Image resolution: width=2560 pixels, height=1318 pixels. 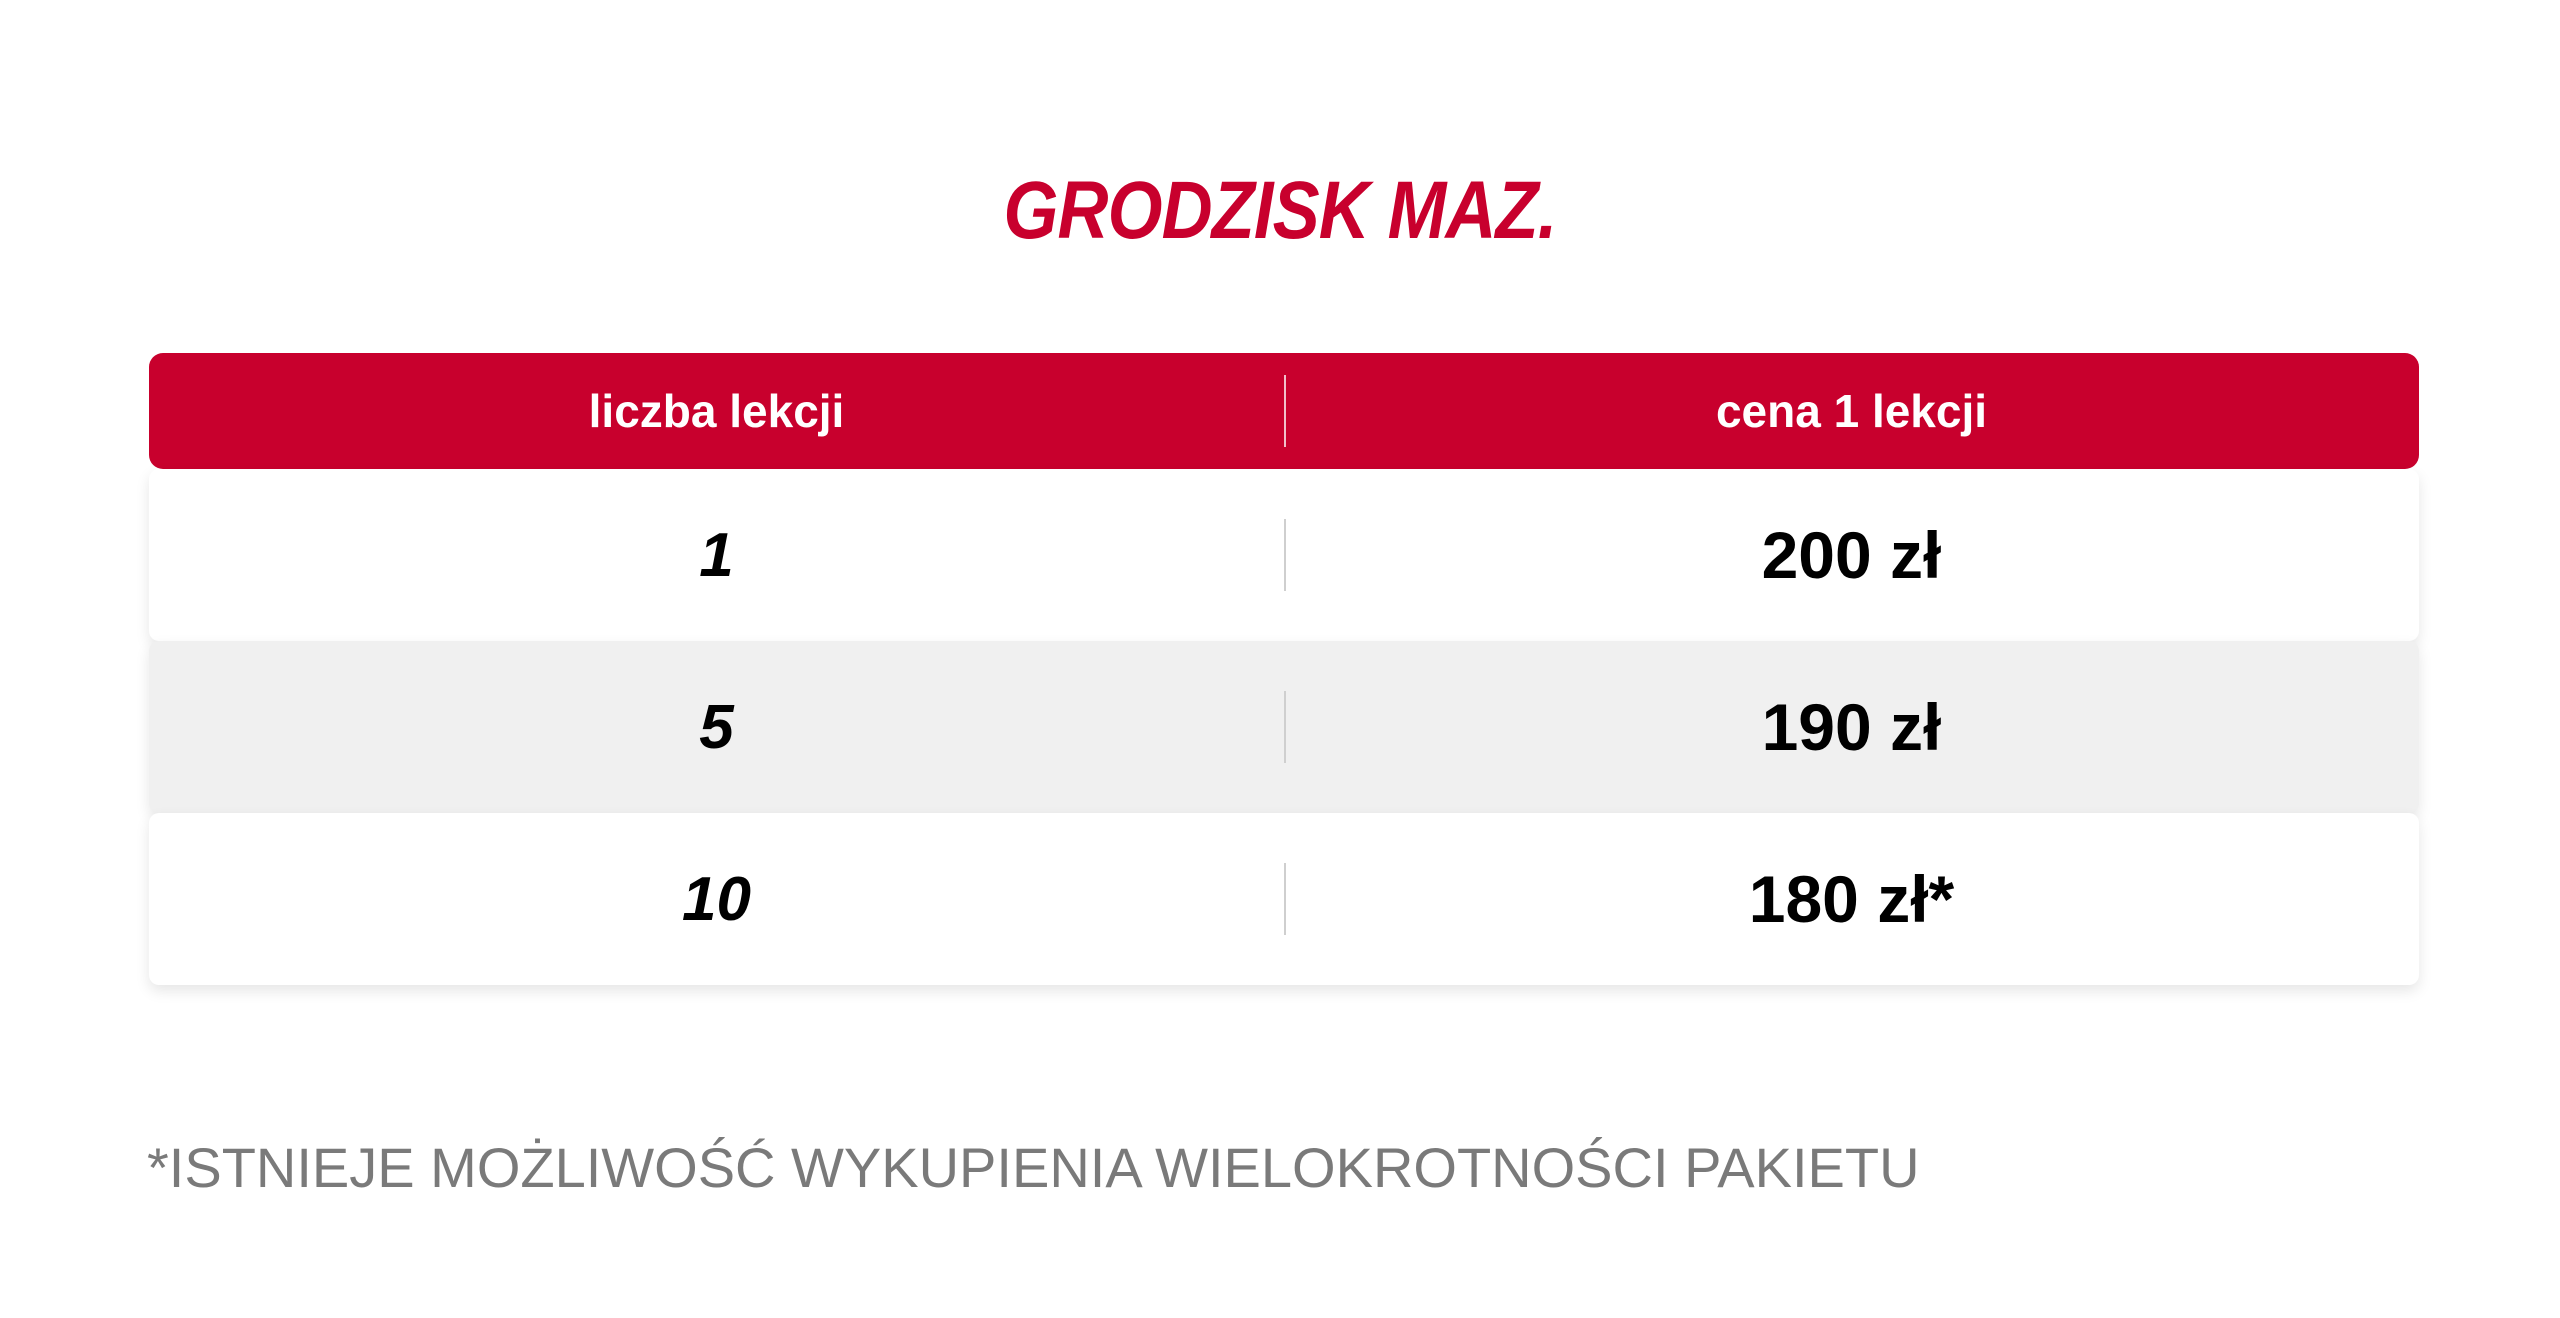 I want to click on lesson-price: 200 zł, so click(x=1851, y=555).